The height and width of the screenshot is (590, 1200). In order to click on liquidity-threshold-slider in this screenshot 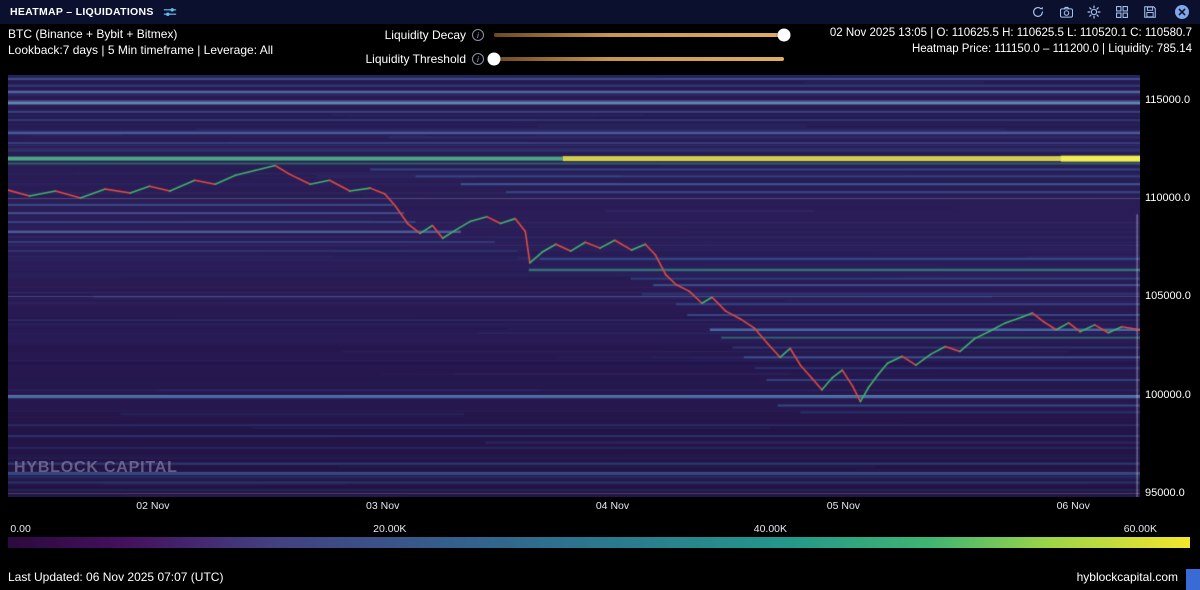, I will do `click(635, 59)`.